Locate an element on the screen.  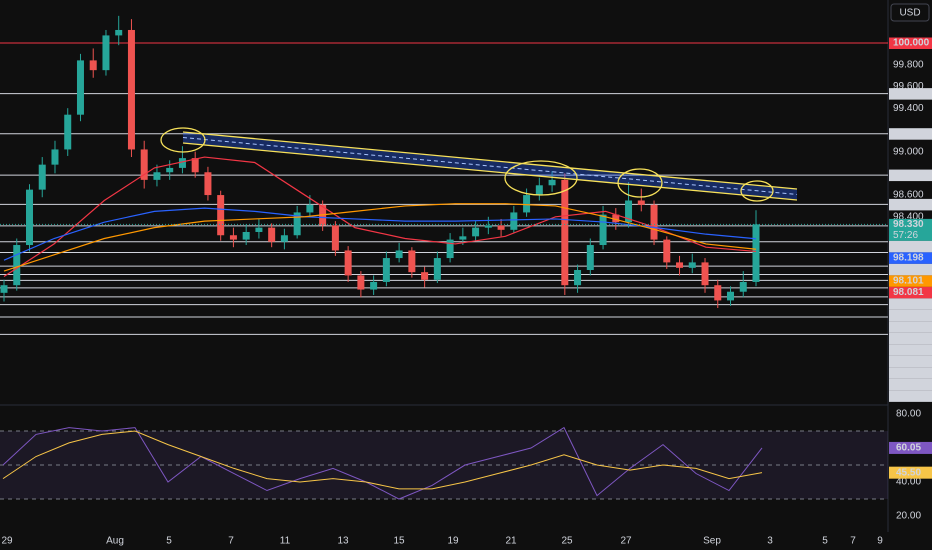
y-tick-label: 99.400 is located at coordinates (908, 108).